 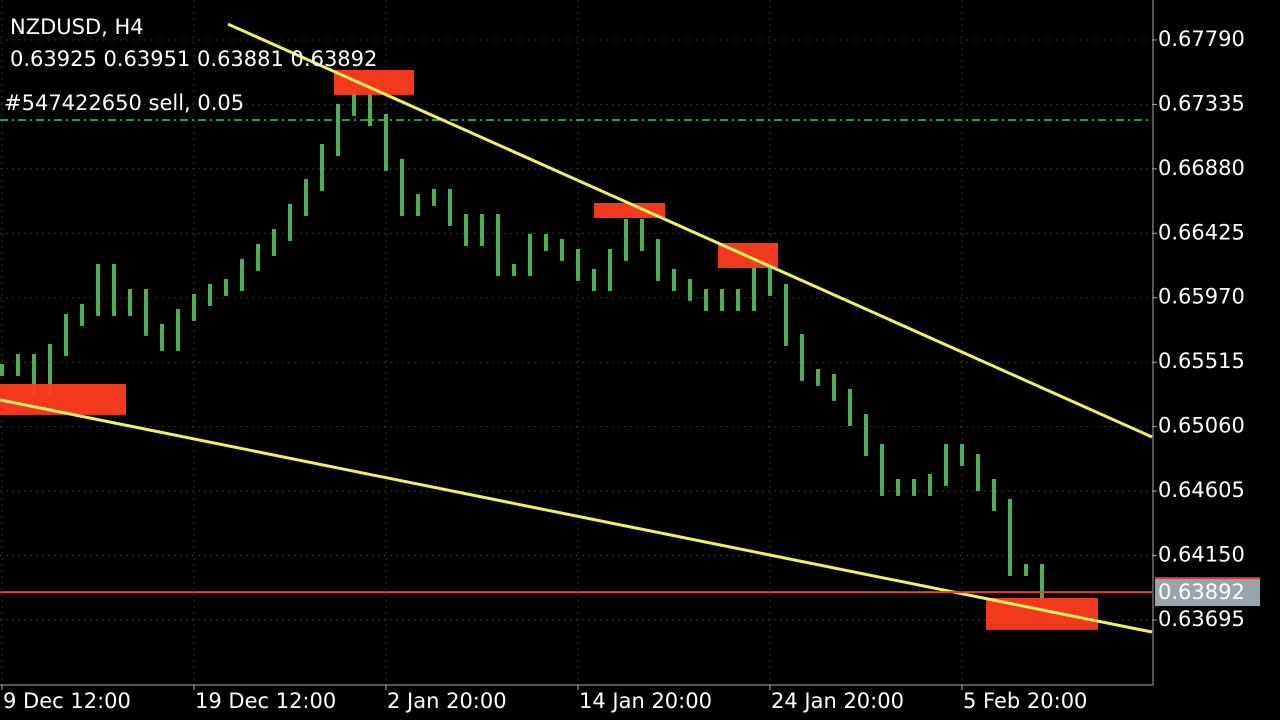 What do you see at coordinates (645, 701) in the screenshot?
I see `x-tick-label: 14 Jan 20:00` at bounding box center [645, 701].